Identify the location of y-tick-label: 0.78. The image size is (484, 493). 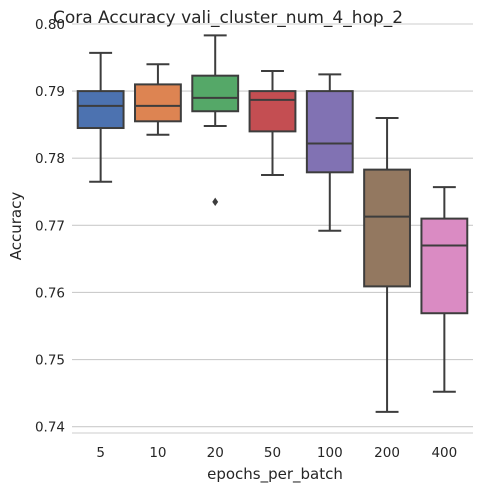
(50, 159).